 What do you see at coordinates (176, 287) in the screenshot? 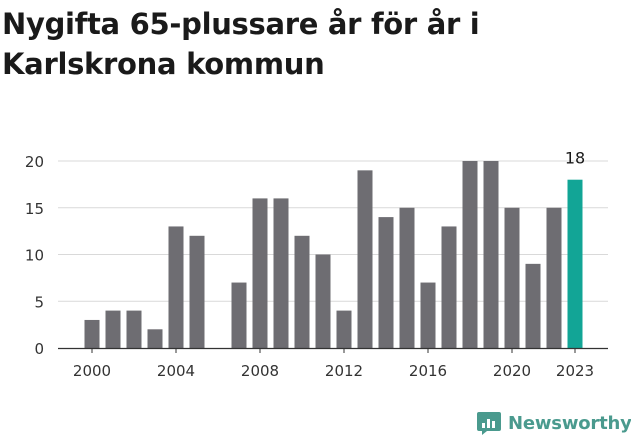
I see `bar-2004` at bounding box center [176, 287].